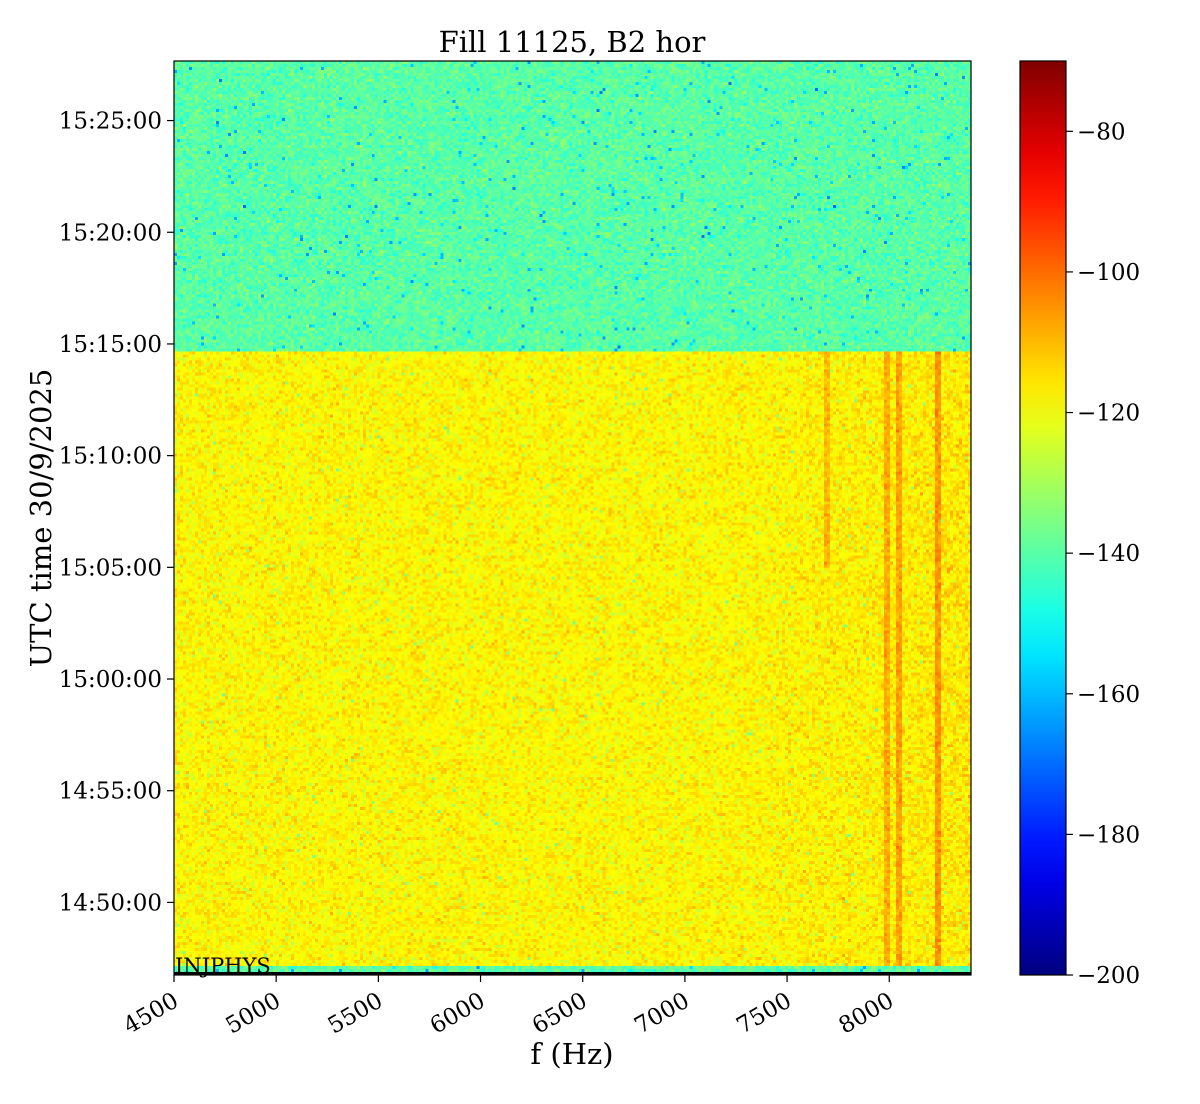 This screenshot has height=1104, width=1200. I want to click on colorbar-tick-label: −140, so click(1108, 554).